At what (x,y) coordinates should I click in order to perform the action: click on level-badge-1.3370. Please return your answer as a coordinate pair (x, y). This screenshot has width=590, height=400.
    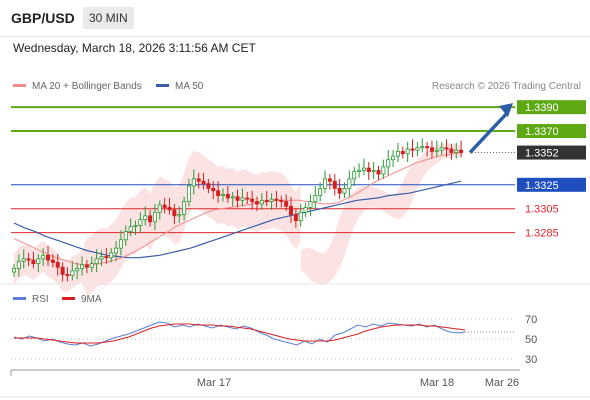
    Looking at the image, I should click on (551, 131).